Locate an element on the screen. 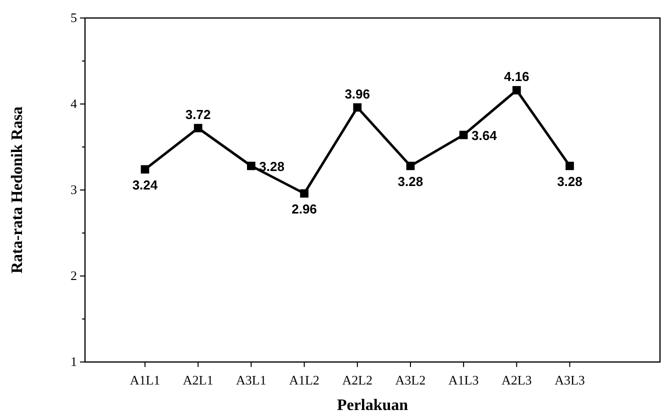 This screenshot has width=665, height=416. x-tick-label: A3L1 is located at coordinates (251, 380).